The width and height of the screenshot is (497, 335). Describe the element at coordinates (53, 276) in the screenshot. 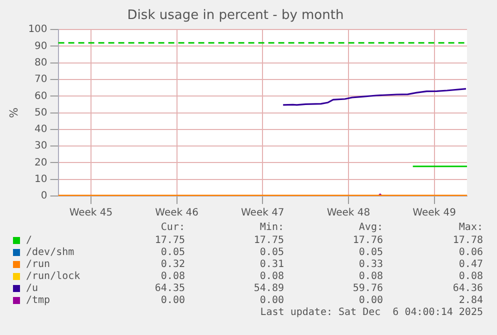

I see `legend-label: /run/lock` at that location.